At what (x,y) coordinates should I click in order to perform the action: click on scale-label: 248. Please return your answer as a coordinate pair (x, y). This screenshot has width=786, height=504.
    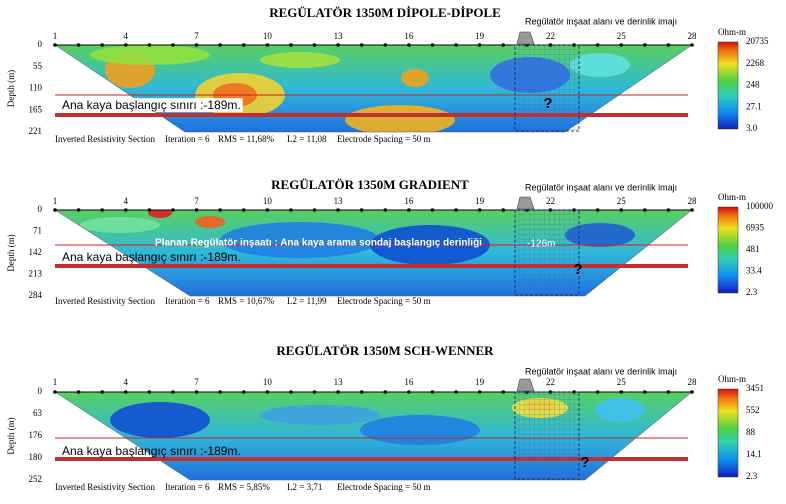
    Looking at the image, I should click on (753, 85).